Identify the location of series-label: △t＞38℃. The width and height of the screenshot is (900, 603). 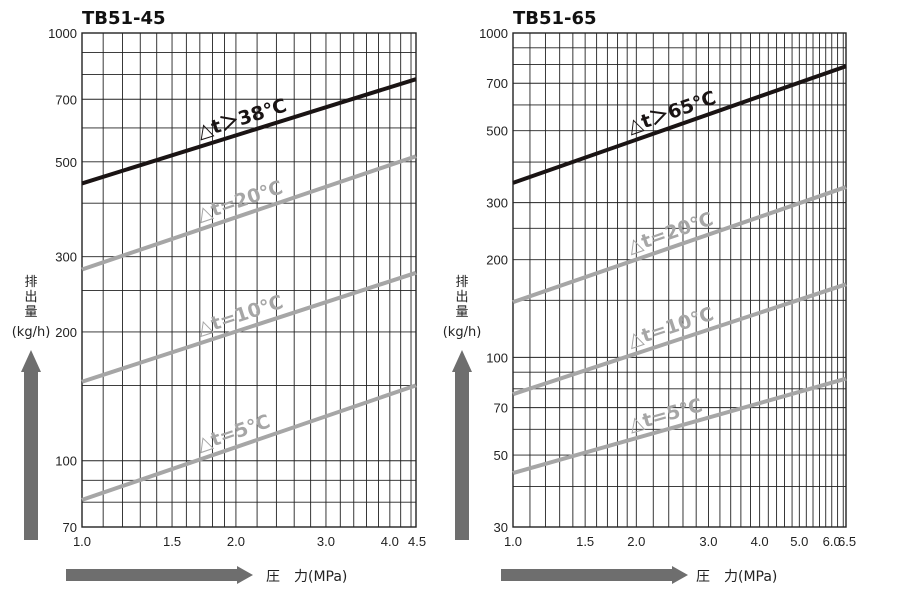
(242, 119).